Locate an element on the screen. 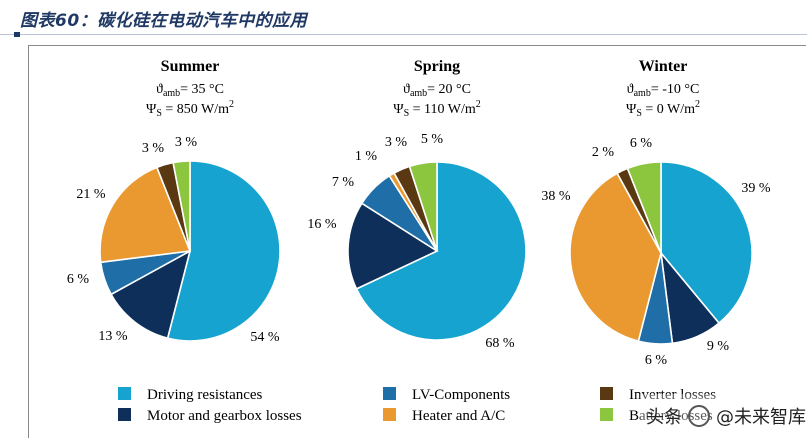  legend-label: Inverter losses is located at coordinates (672, 395).